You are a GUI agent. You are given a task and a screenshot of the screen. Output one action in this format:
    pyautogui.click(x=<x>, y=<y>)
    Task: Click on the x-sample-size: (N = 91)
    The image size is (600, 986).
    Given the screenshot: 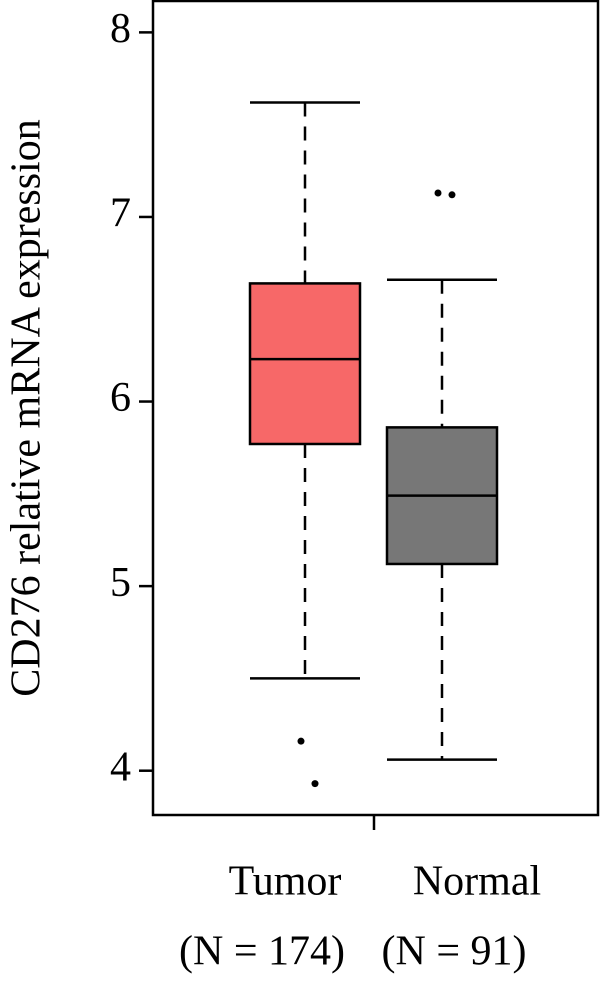 What is the action you would take?
    pyautogui.click(x=454, y=952)
    